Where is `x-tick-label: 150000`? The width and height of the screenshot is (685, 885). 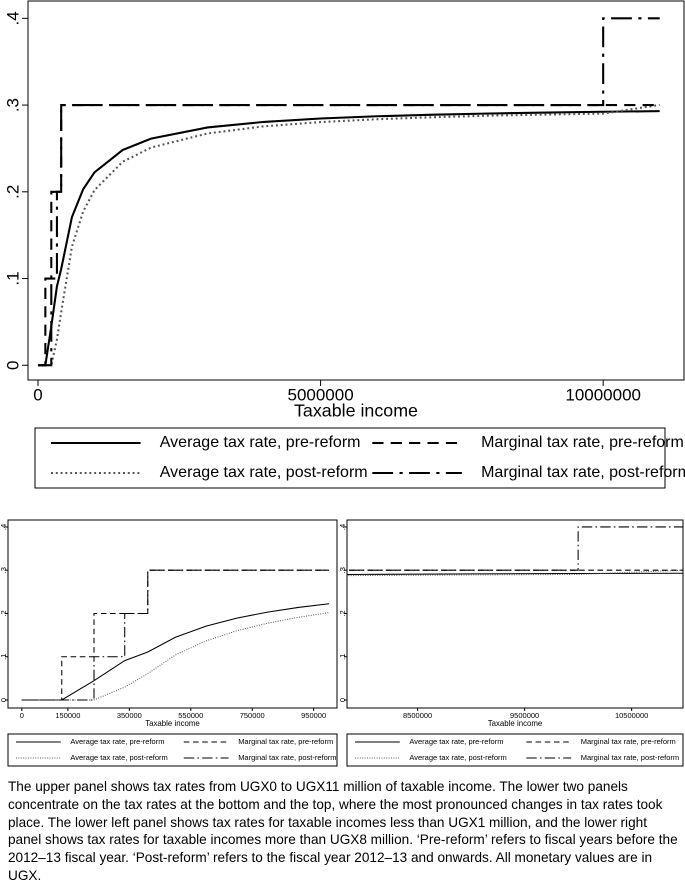
x-tick-label: 150000 is located at coordinates (67, 715).